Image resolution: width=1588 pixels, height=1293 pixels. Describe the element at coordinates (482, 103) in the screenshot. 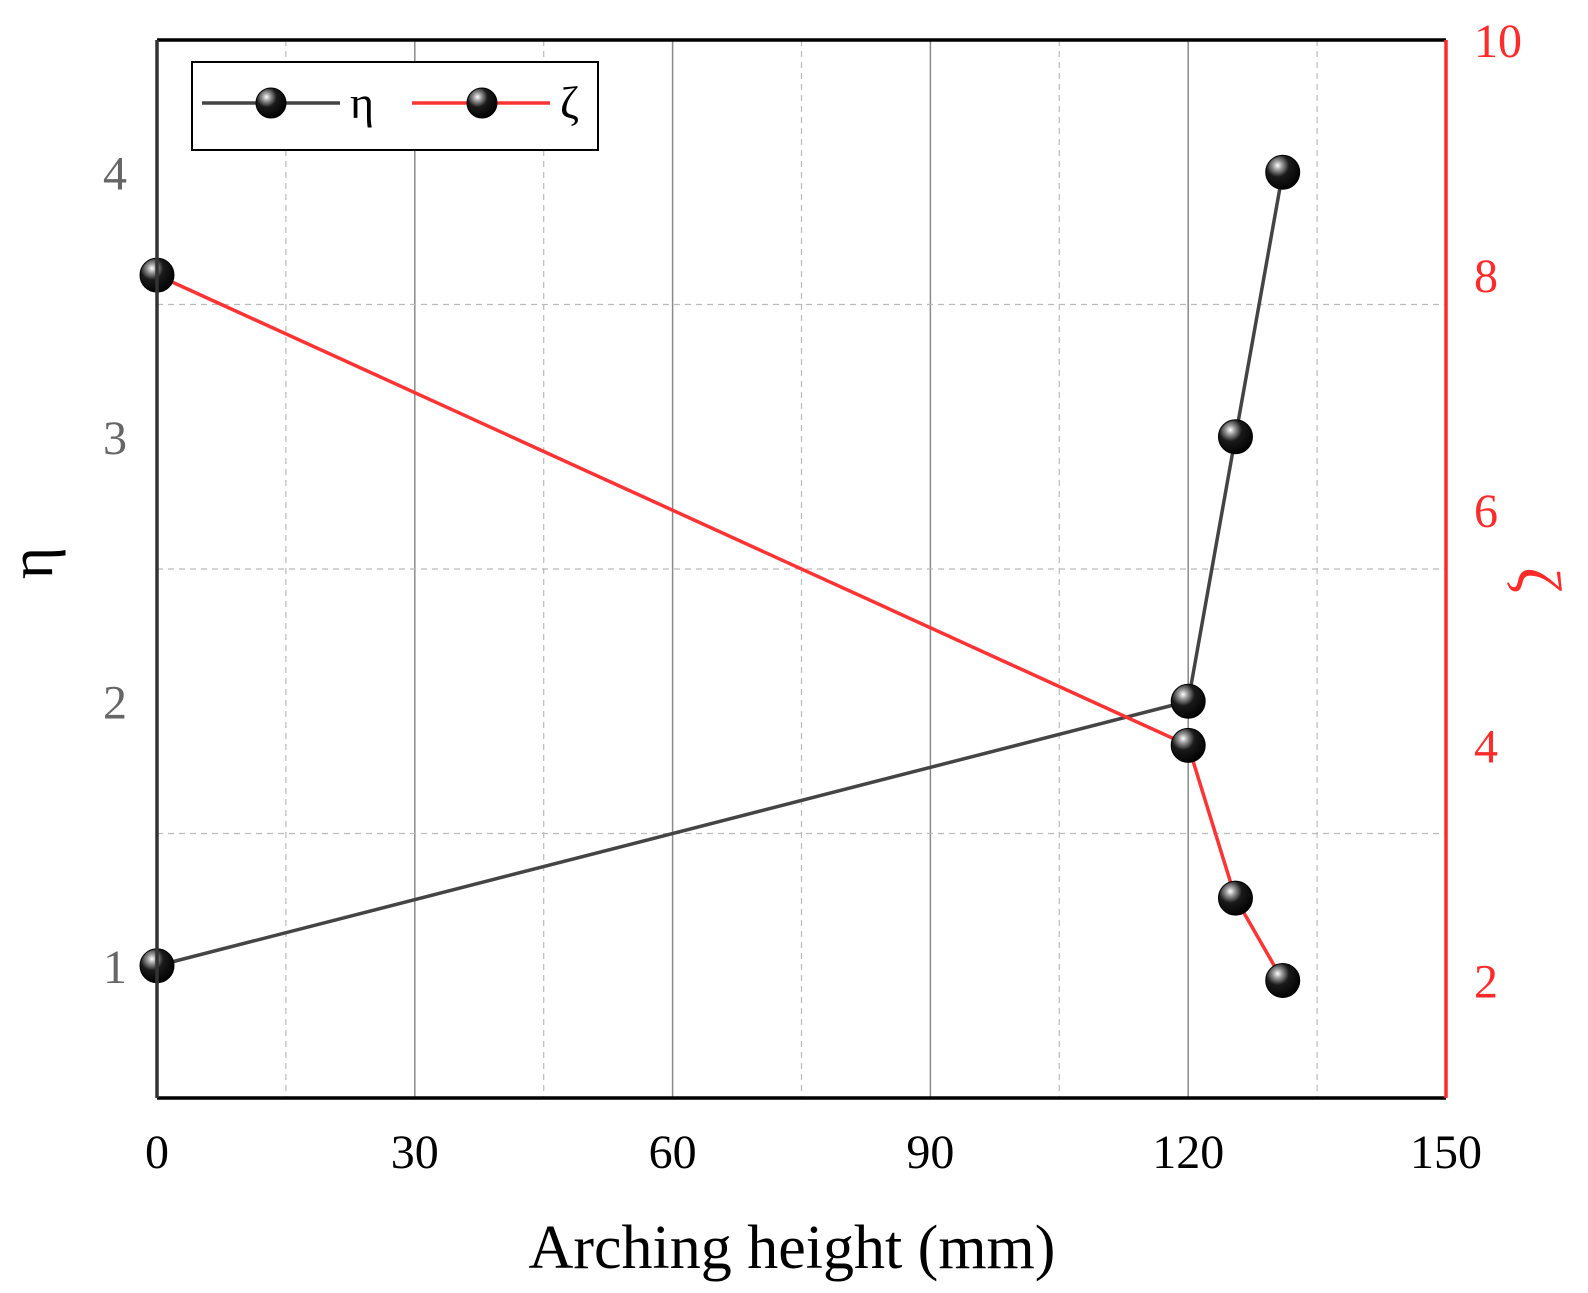

I see `legend-marker-zeta` at that location.